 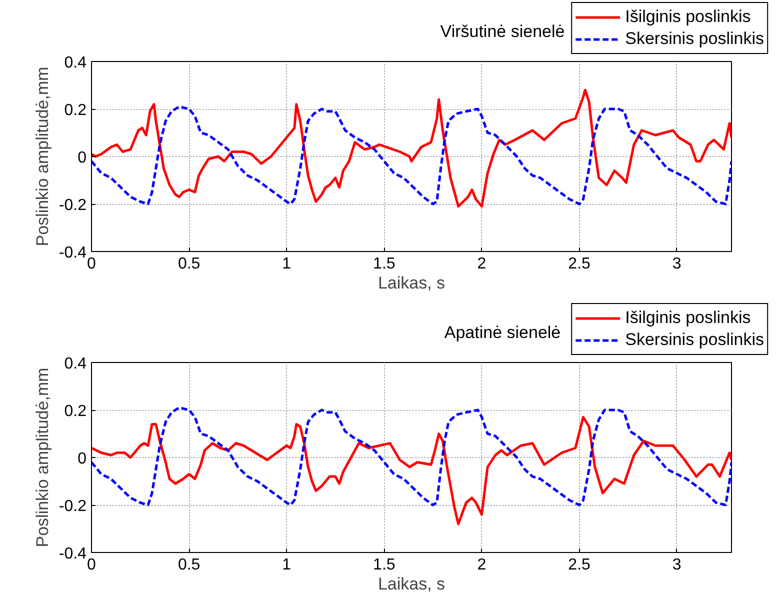 I want to click on chart-title: Viršutinė sienelė, so click(x=502, y=31).